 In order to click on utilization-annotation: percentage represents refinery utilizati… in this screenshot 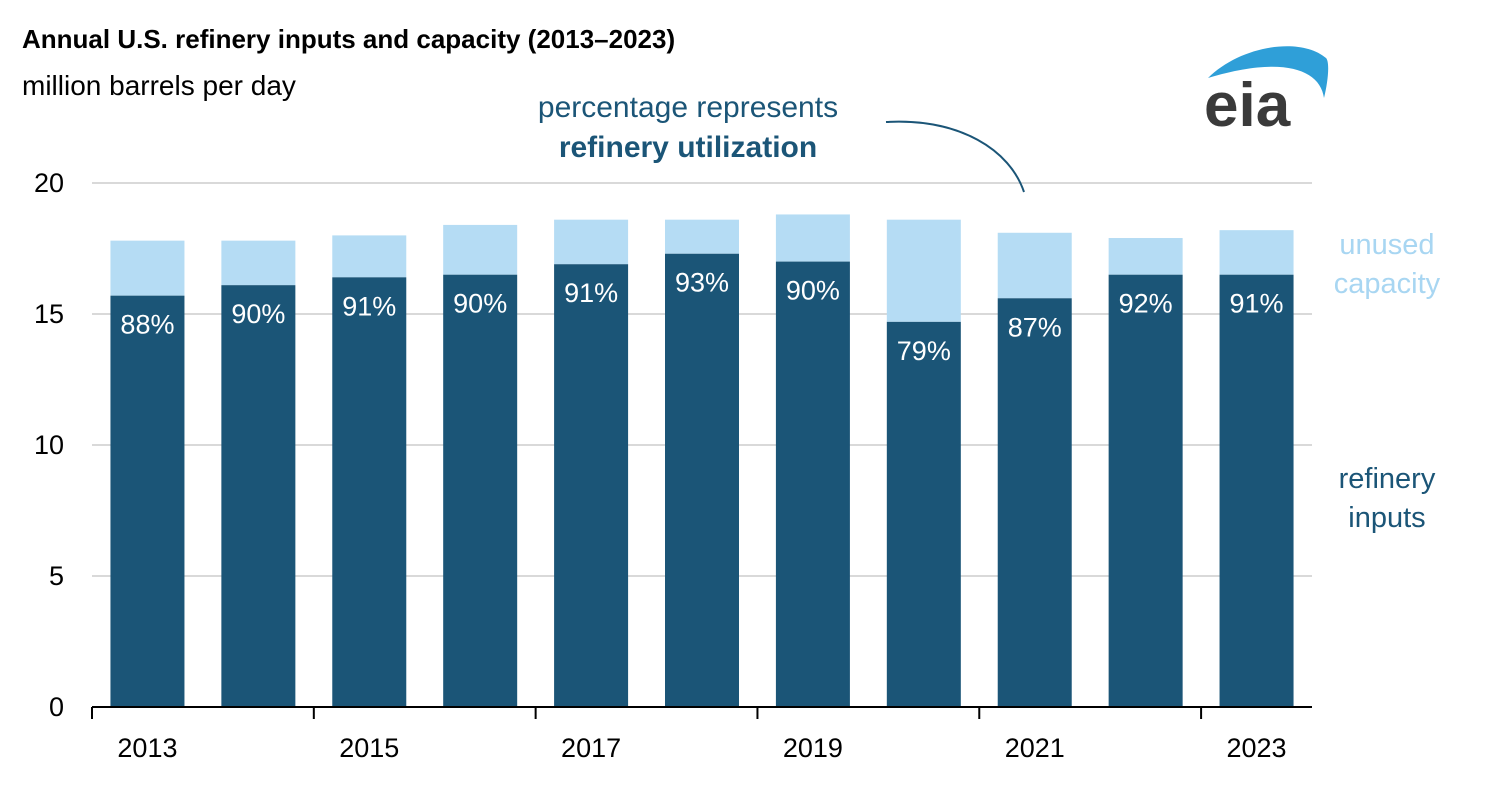, I will do `click(688, 128)`.